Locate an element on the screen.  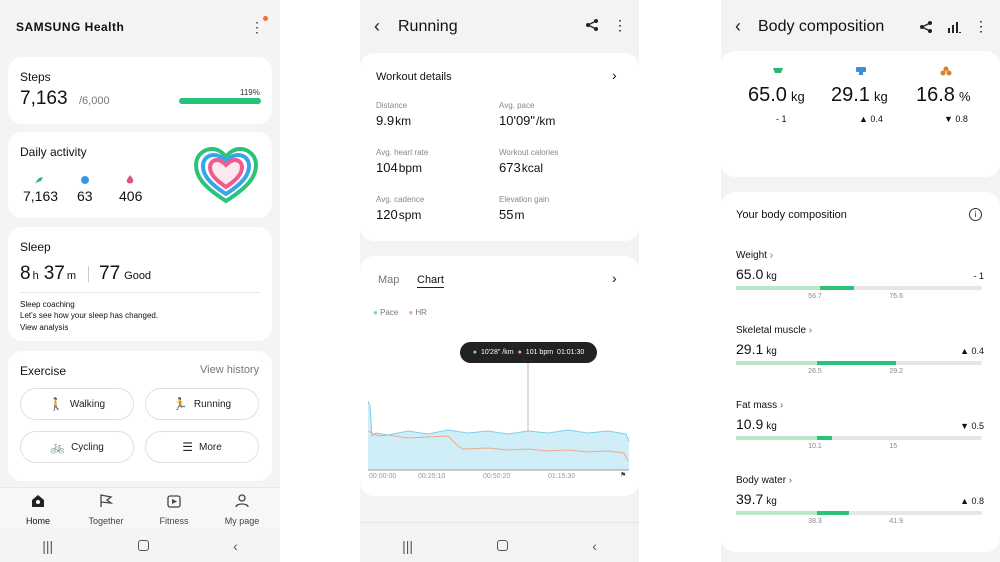
exercise-title: Exercise is located at coordinates (43, 371).